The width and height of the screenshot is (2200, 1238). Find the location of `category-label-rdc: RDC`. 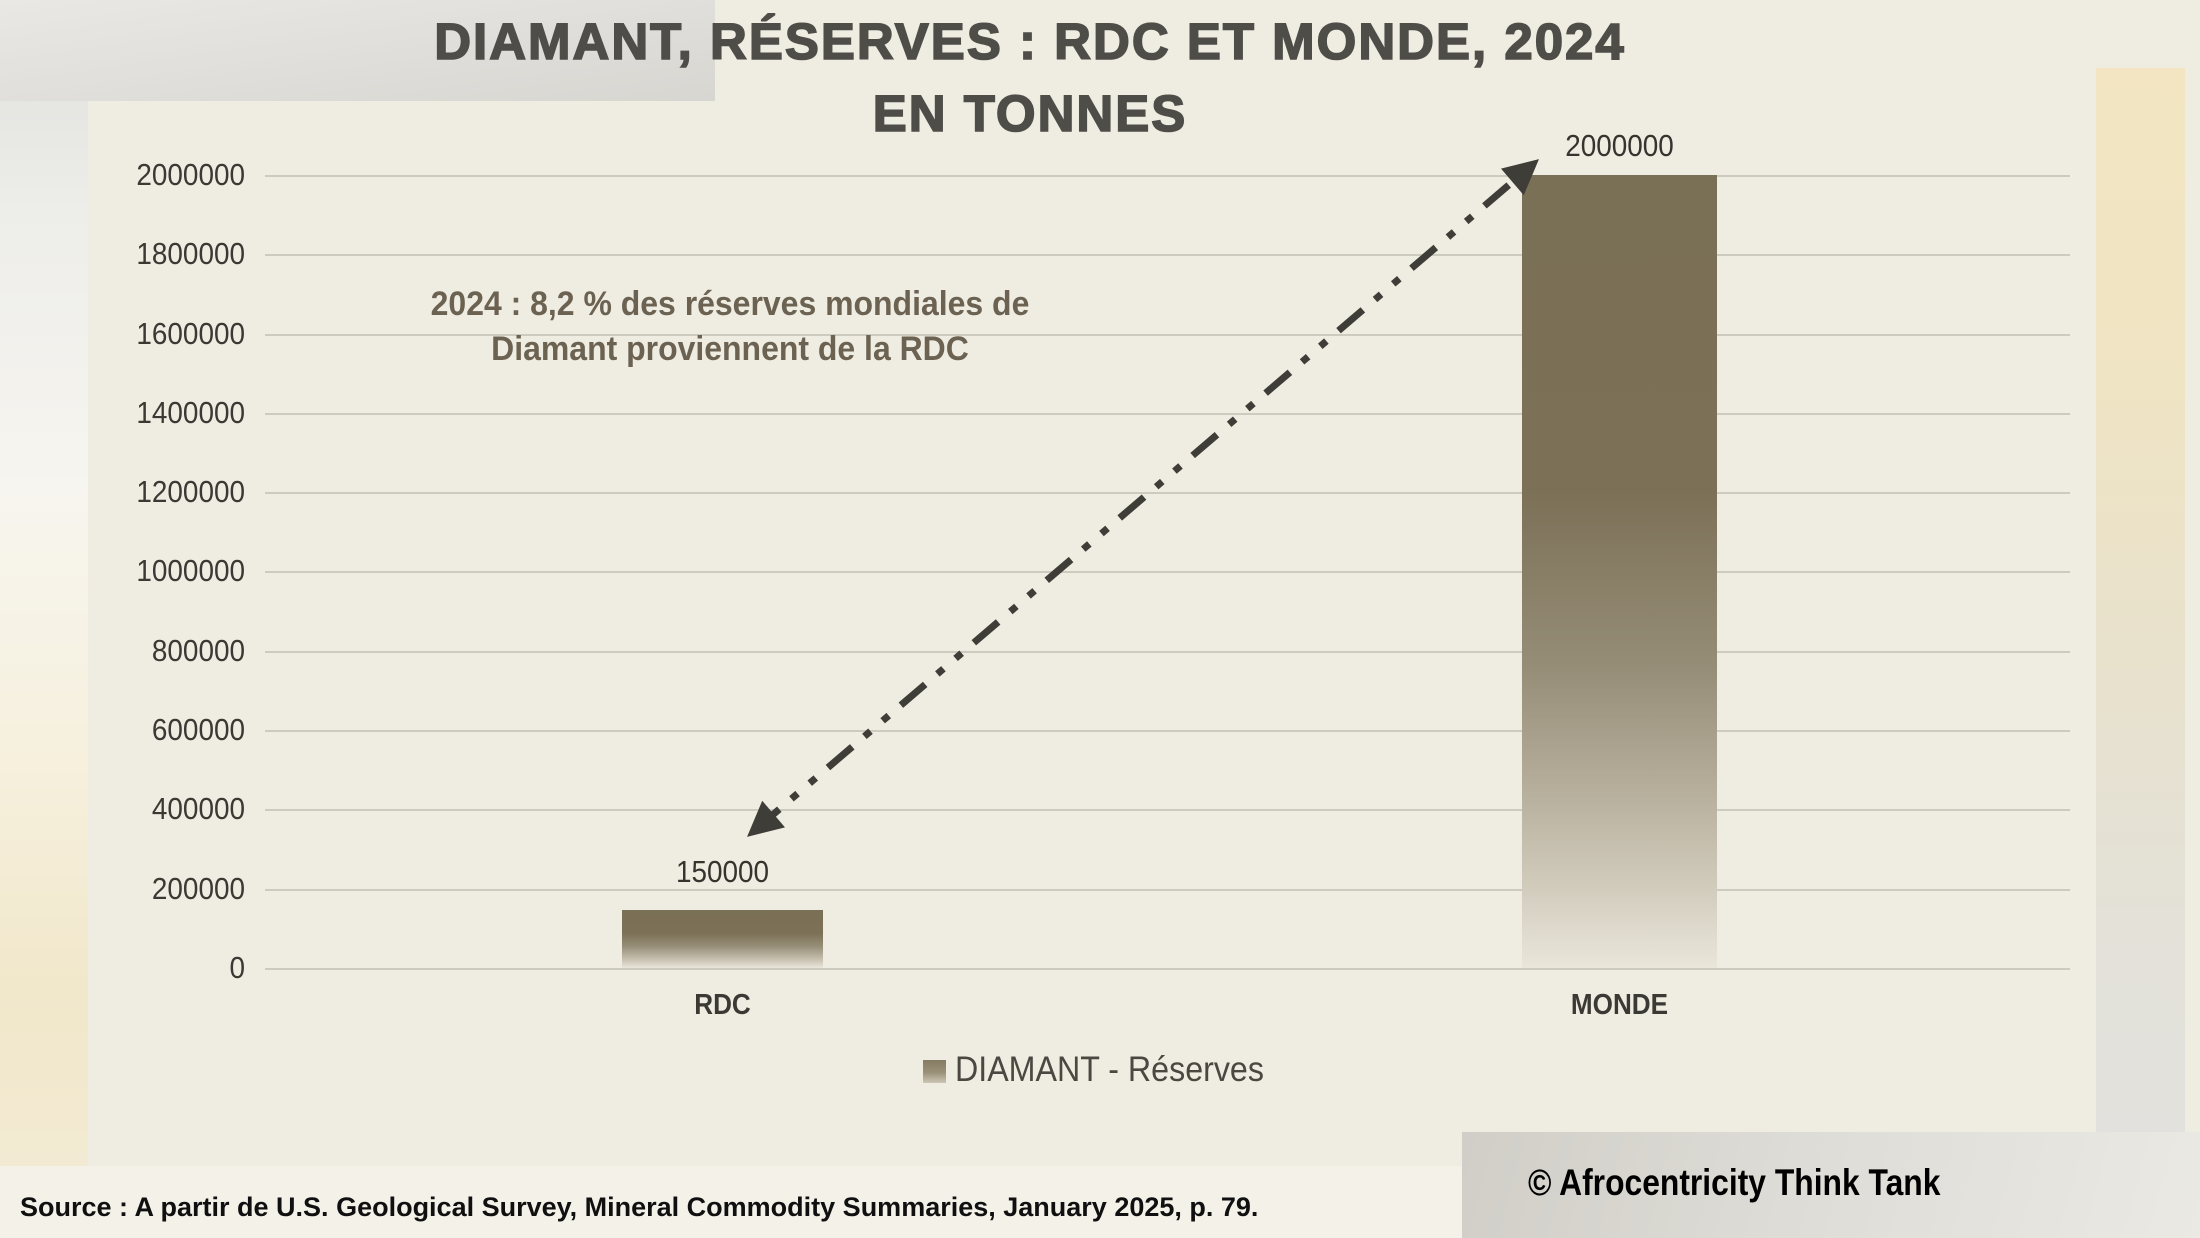

category-label-rdc: RDC is located at coordinates (722, 1005).